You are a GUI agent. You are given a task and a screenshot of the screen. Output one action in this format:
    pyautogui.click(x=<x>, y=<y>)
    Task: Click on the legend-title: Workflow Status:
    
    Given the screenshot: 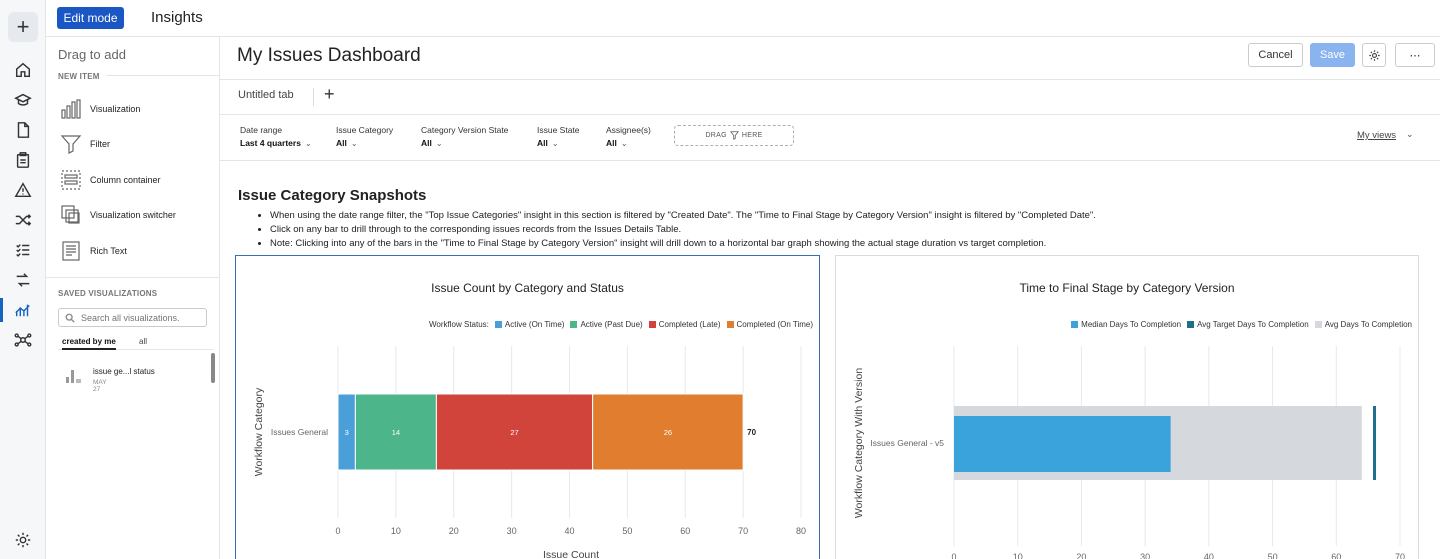 What is the action you would take?
    pyautogui.click(x=459, y=324)
    